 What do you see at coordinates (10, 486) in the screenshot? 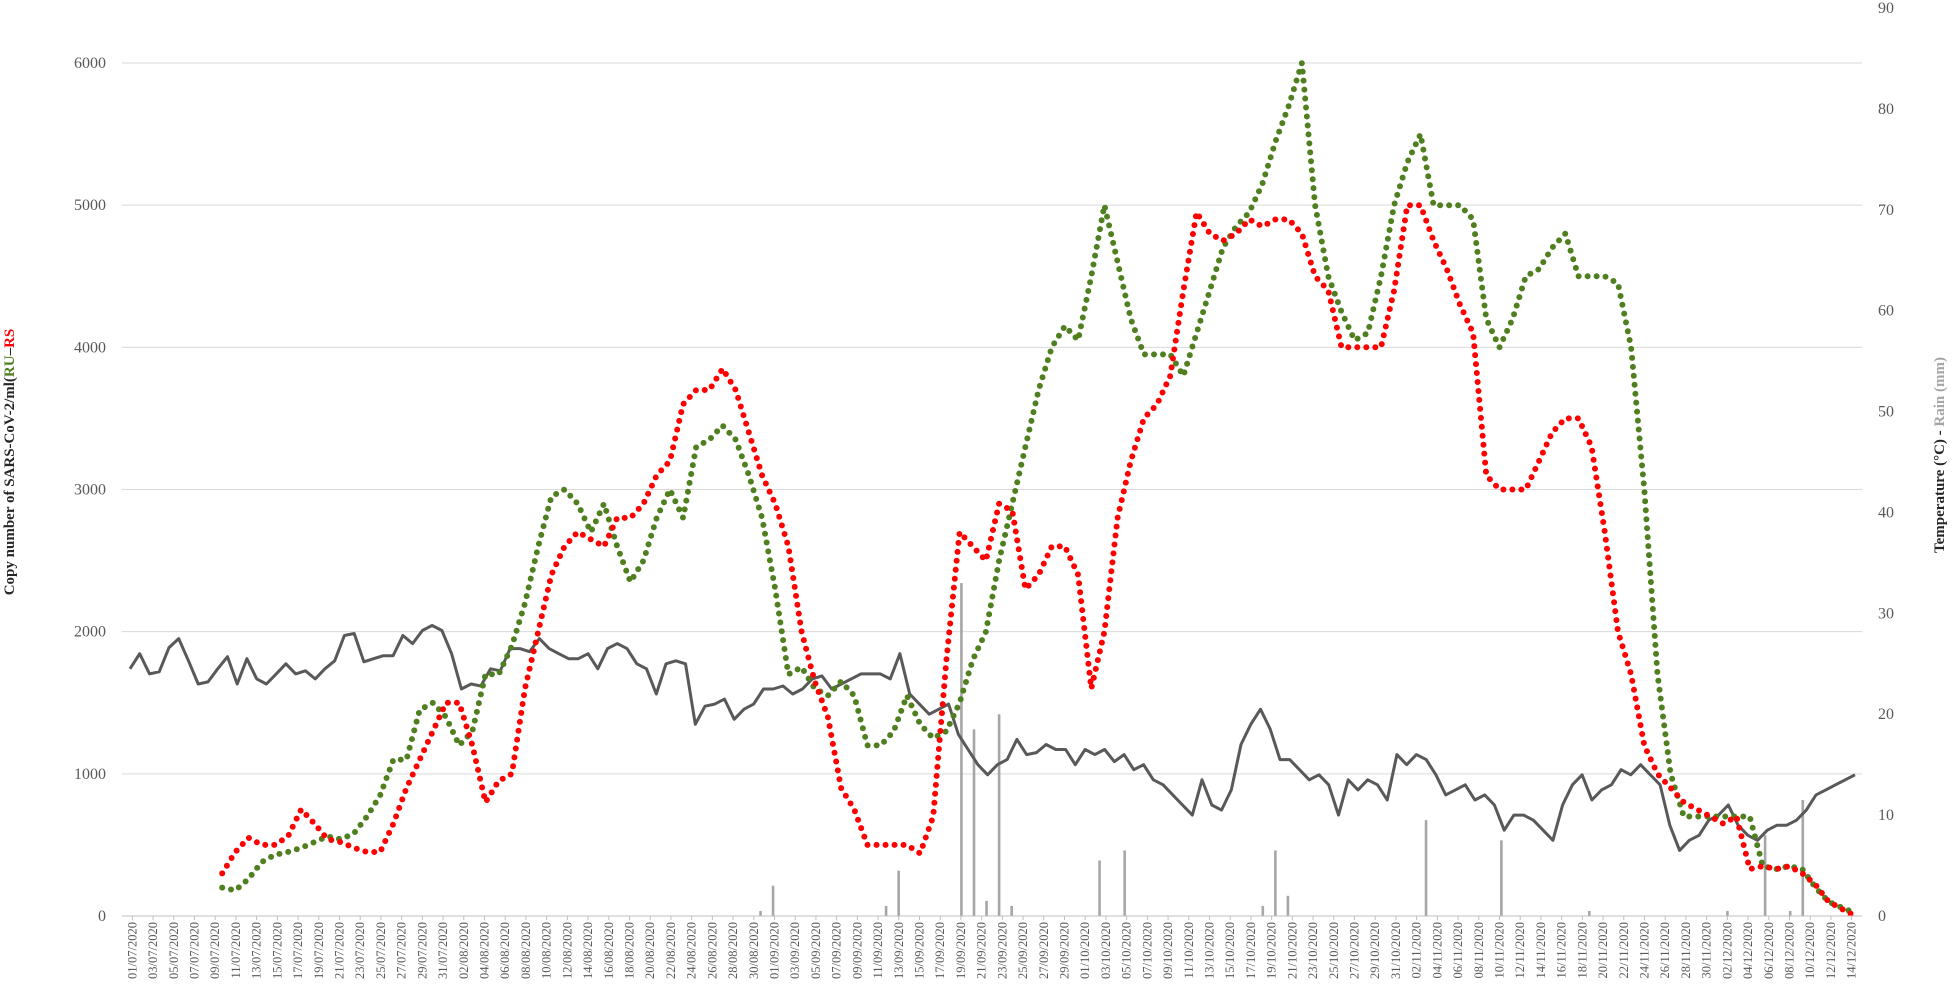
I see `left-title-part: Copy number of SARS-CoV-2/ml(` at bounding box center [10, 486].